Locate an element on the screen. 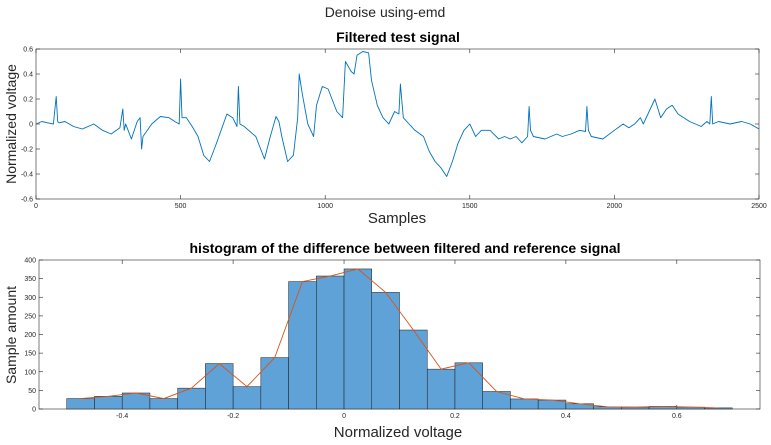  x-tick-label: 0.4 is located at coordinates (566, 416).